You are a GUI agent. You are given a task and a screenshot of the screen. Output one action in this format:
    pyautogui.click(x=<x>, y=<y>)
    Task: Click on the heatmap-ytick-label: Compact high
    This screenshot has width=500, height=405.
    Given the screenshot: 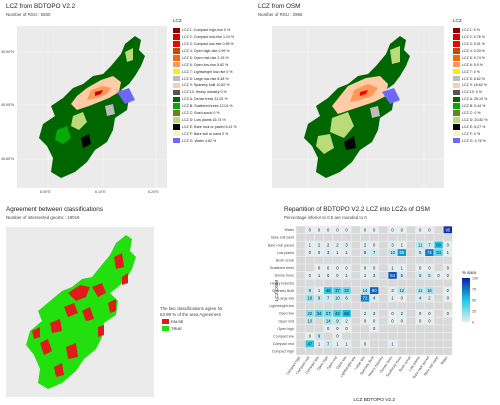 What is the action you would take?
    pyautogui.click(x=283, y=352)
    